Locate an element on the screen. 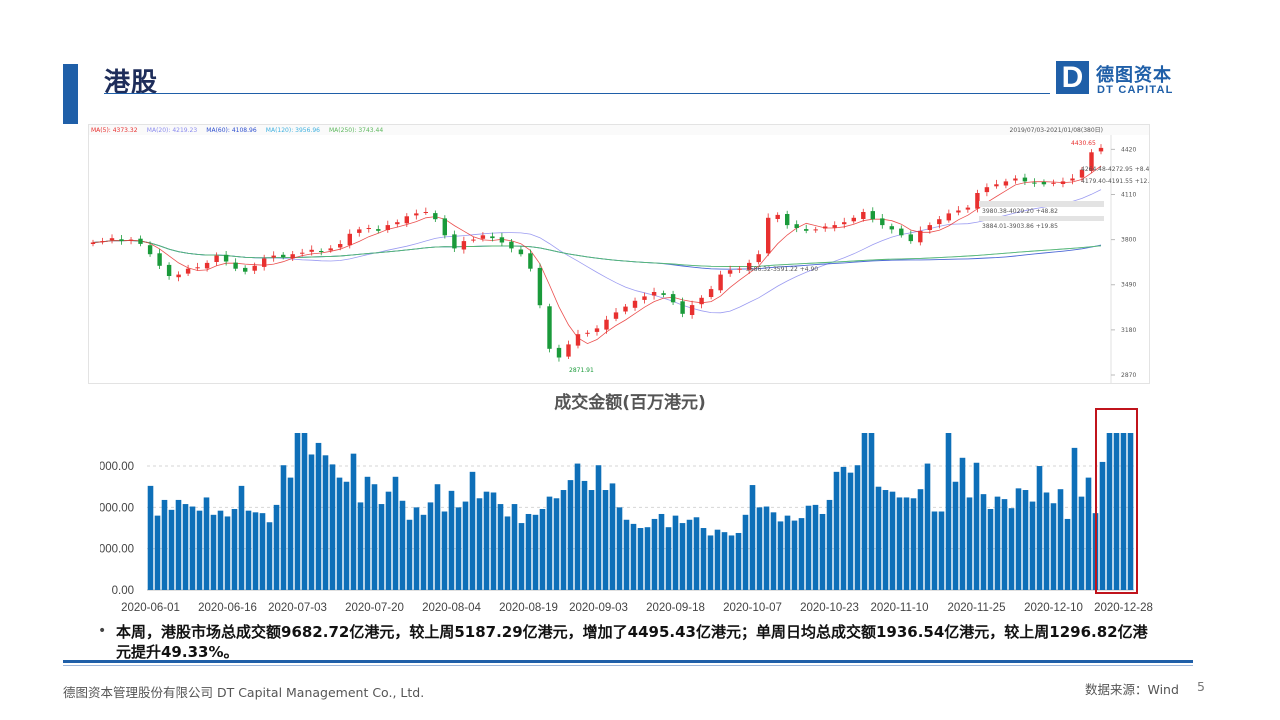 This screenshot has height=720, width=1280. x-tick-label: 2020-08-04 is located at coordinates (451, 608).